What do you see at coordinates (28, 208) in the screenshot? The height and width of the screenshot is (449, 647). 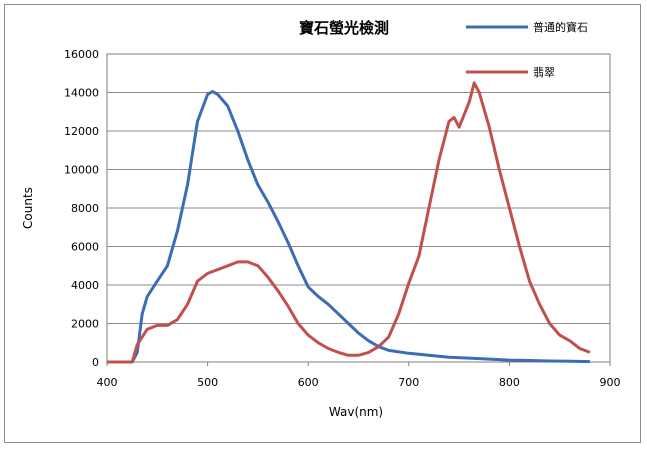 I see `y-axis-title: Counts` at bounding box center [28, 208].